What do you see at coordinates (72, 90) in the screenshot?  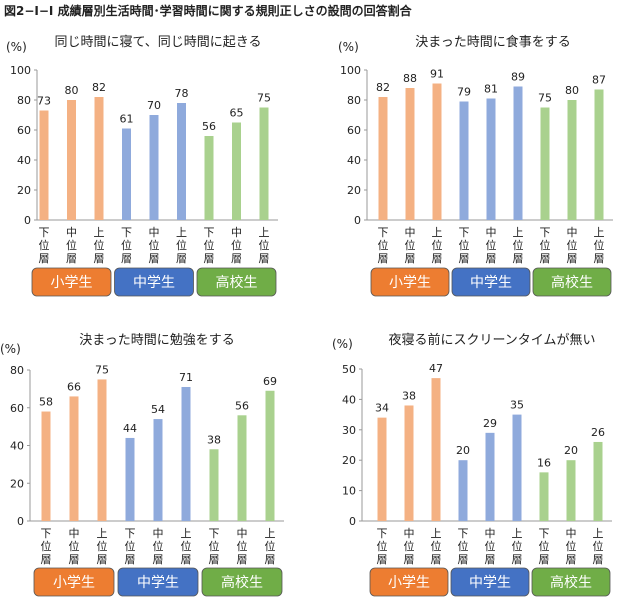 I see `data-label: 80` at bounding box center [72, 90].